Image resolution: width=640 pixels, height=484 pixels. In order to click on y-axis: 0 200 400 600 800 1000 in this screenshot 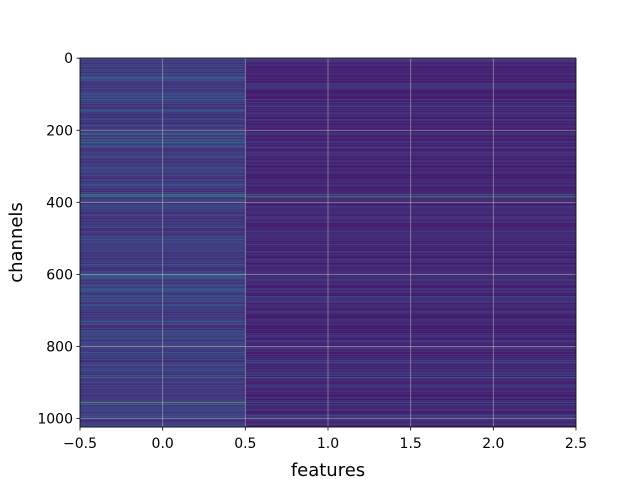, I will do `click(58, 239)`.